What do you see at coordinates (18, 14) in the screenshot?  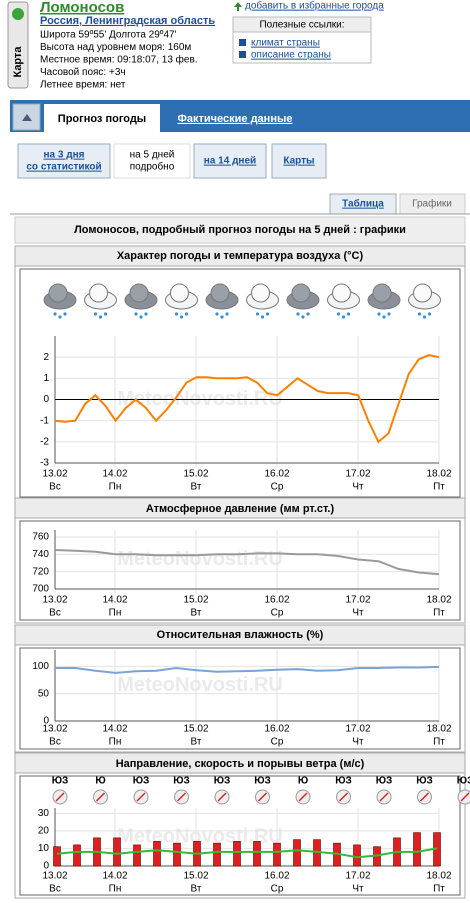 I see `map-button-icon` at bounding box center [18, 14].